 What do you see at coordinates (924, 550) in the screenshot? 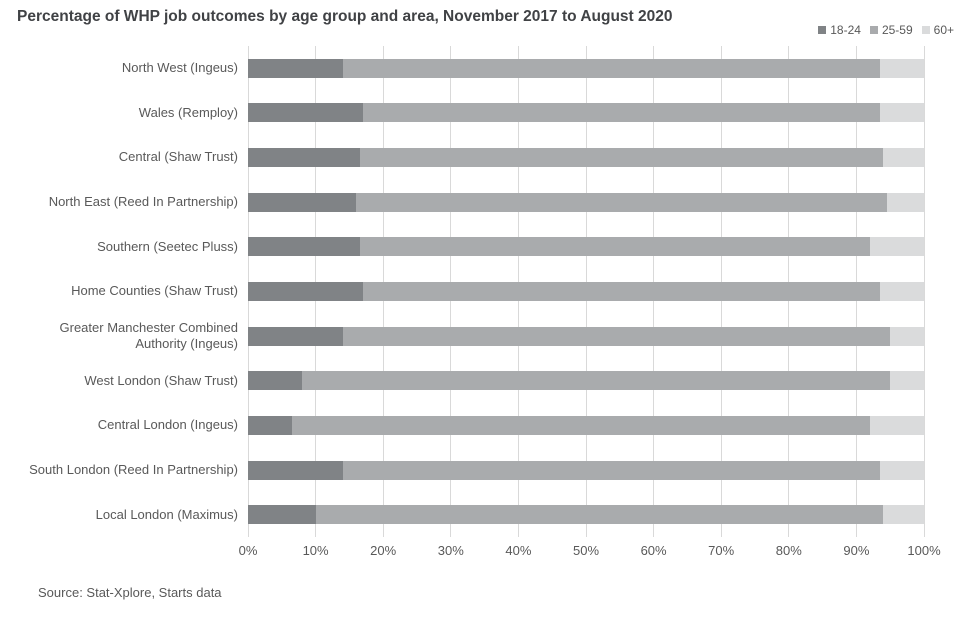
I see `x-axis-tick: 100%` at bounding box center [924, 550].